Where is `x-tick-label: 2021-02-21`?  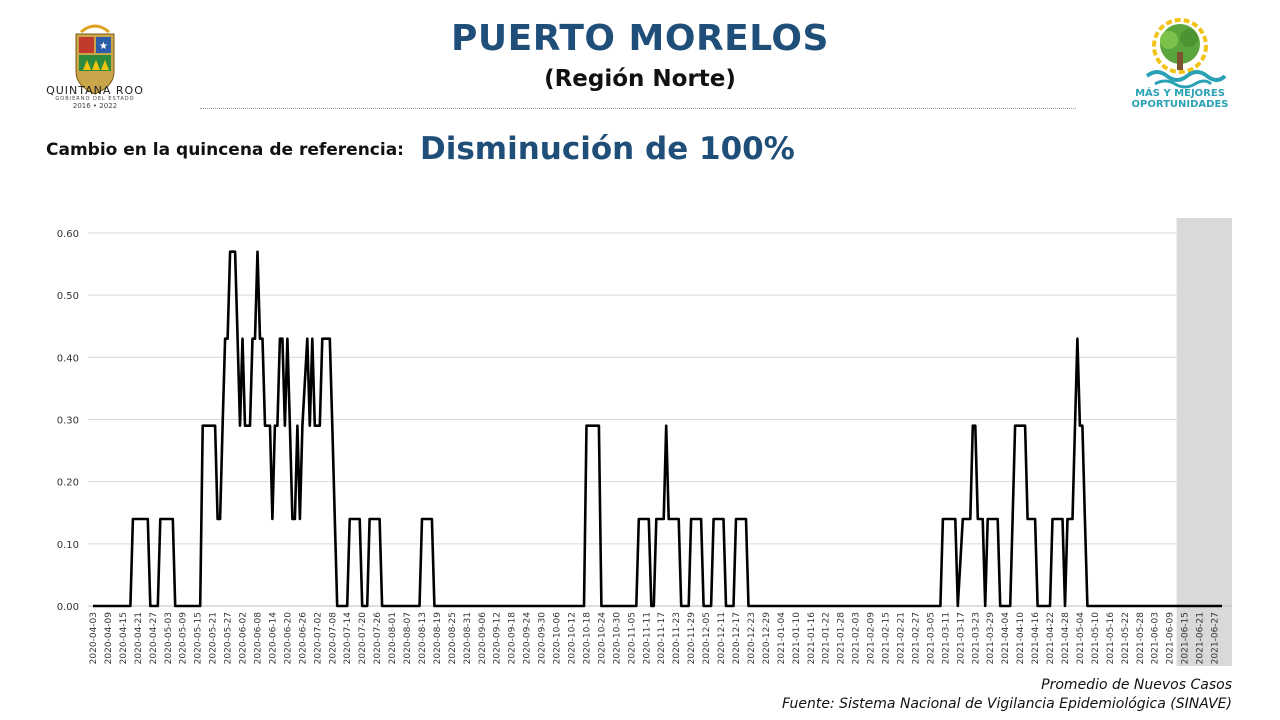 x-tick-label: 2021-02-21 is located at coordinates (901, 638).